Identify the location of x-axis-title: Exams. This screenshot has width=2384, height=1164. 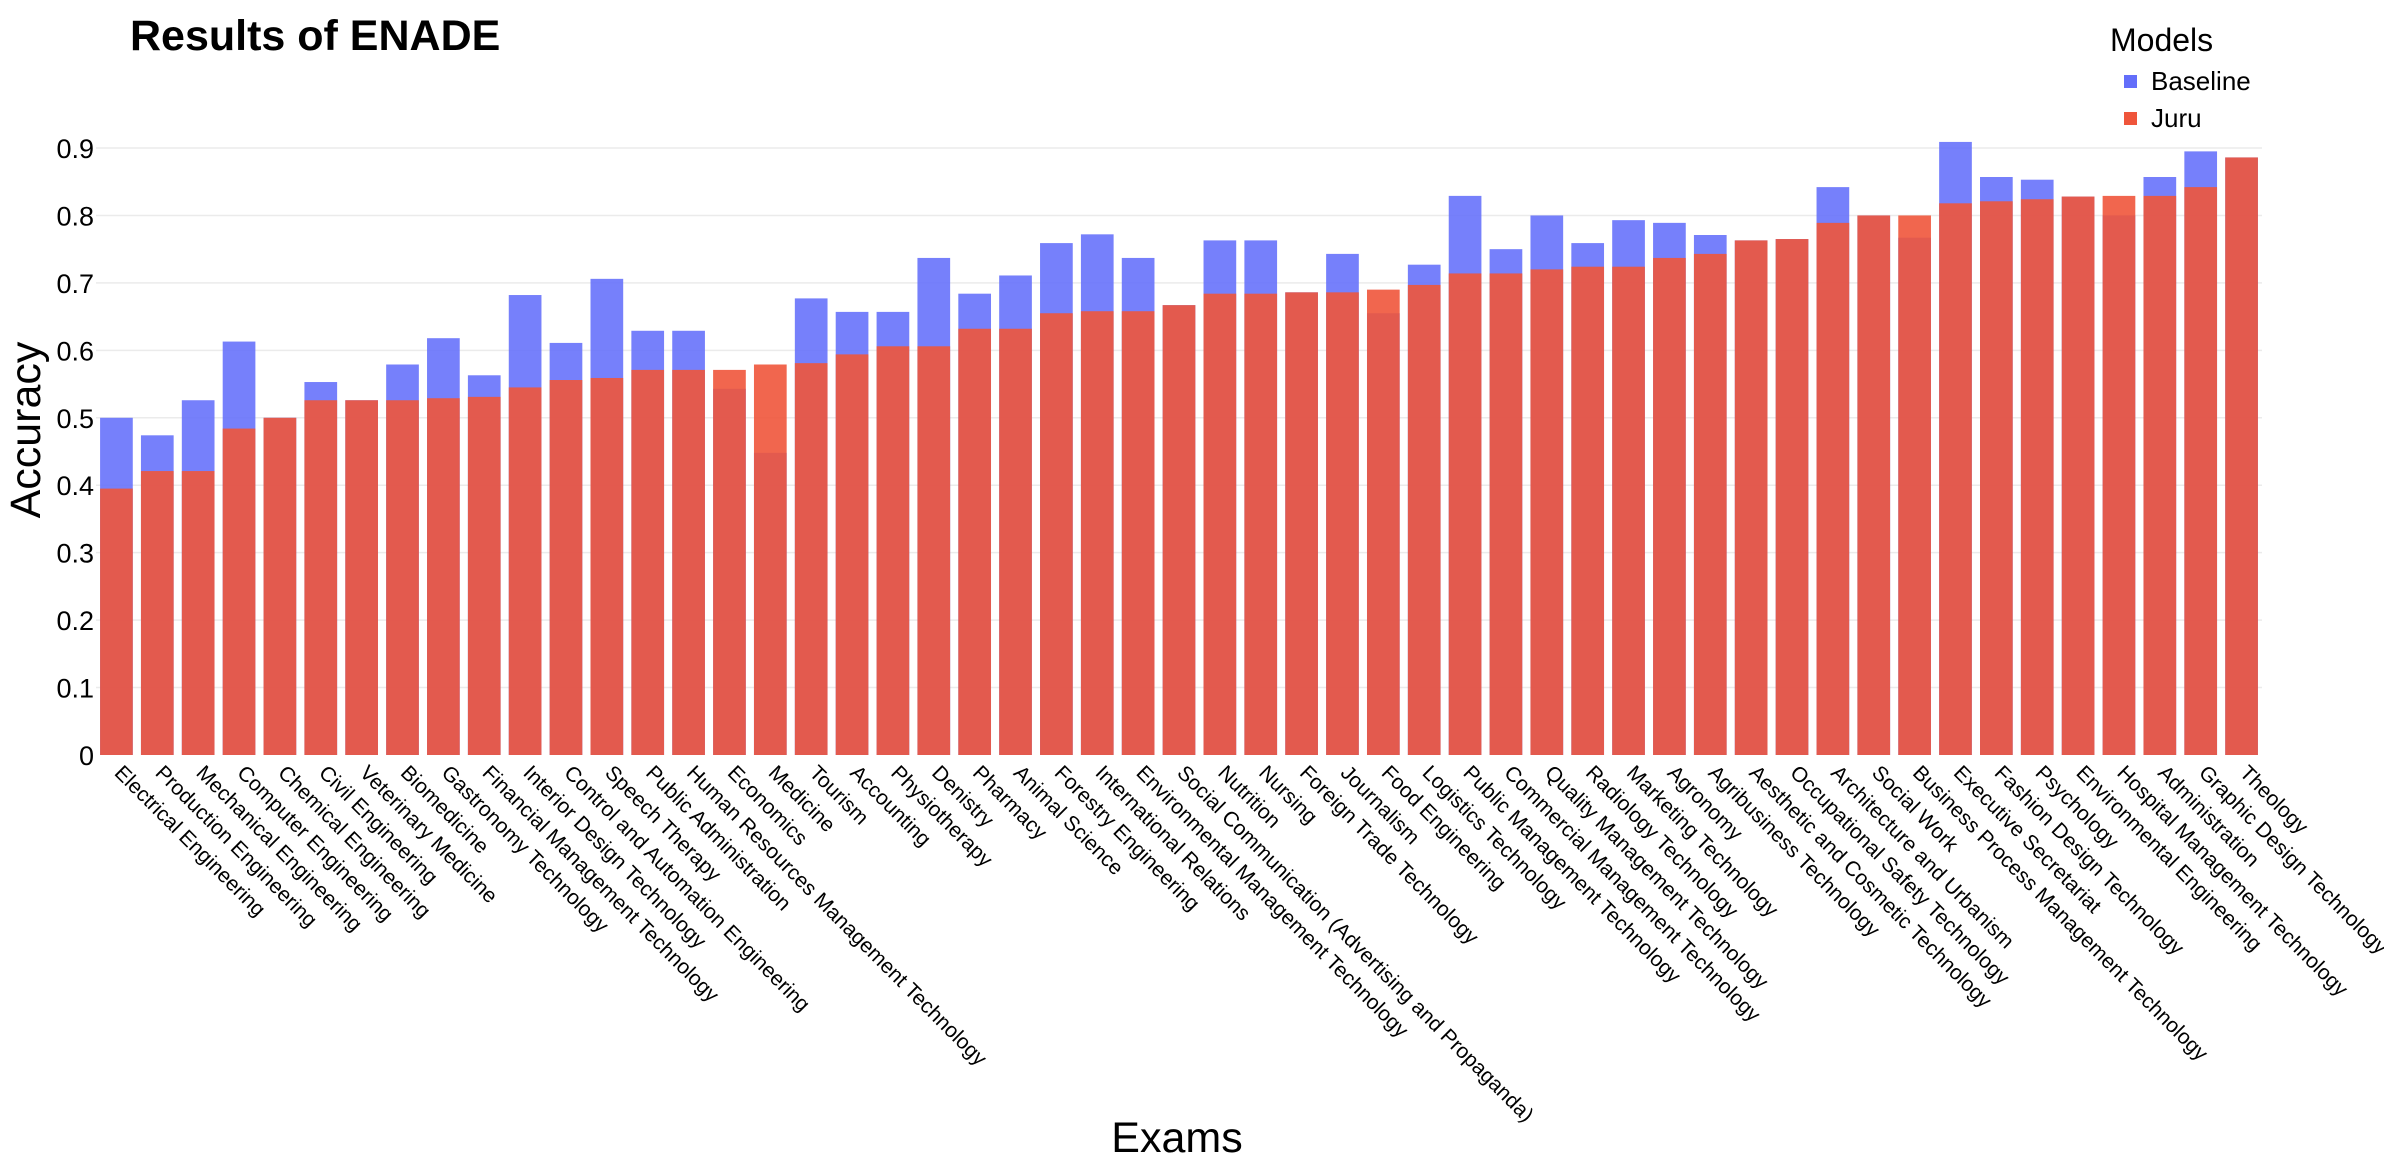
(1176, 1138).